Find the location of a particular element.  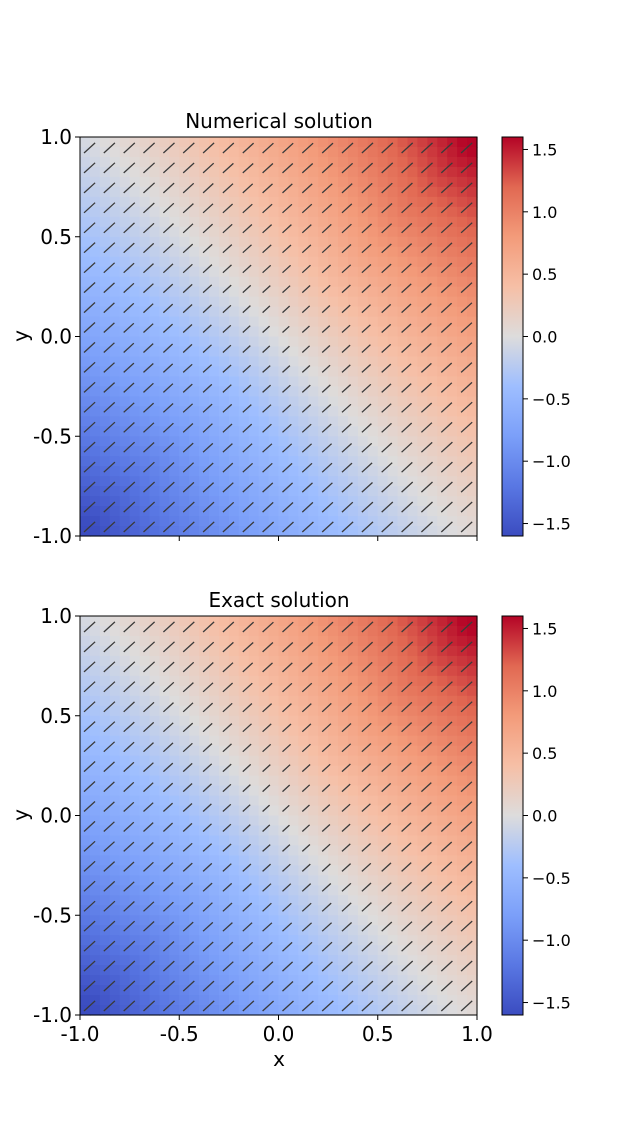

y-axis: -1.0-0.50.00.51.0 is located at coordinates (56, 336).